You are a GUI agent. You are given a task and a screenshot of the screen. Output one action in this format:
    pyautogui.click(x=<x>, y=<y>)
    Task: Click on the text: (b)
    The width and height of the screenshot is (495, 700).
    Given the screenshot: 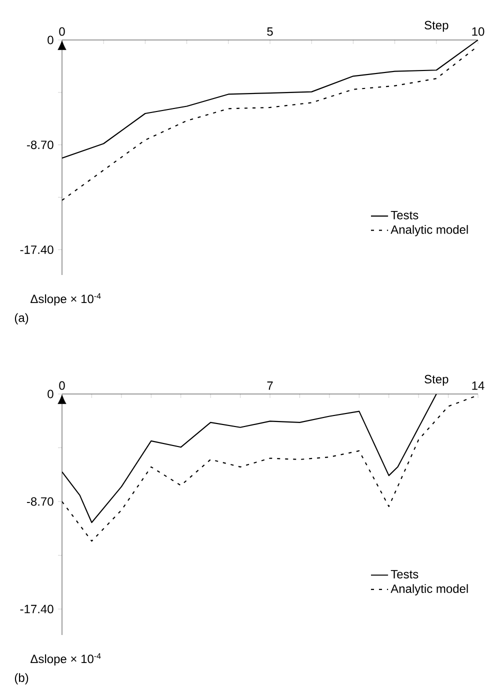 What is the action you would take?
    pyautogui.click(x=21, y=678)
    